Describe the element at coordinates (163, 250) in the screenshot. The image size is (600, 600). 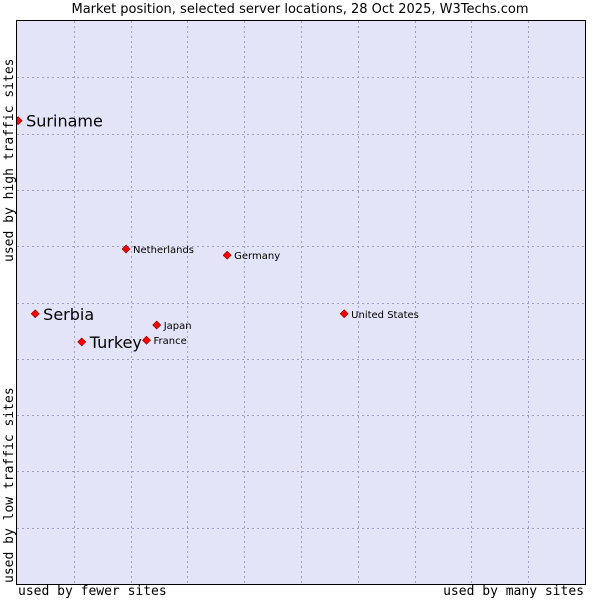
I see `point-label-netherlands: Netherlands` at that location.